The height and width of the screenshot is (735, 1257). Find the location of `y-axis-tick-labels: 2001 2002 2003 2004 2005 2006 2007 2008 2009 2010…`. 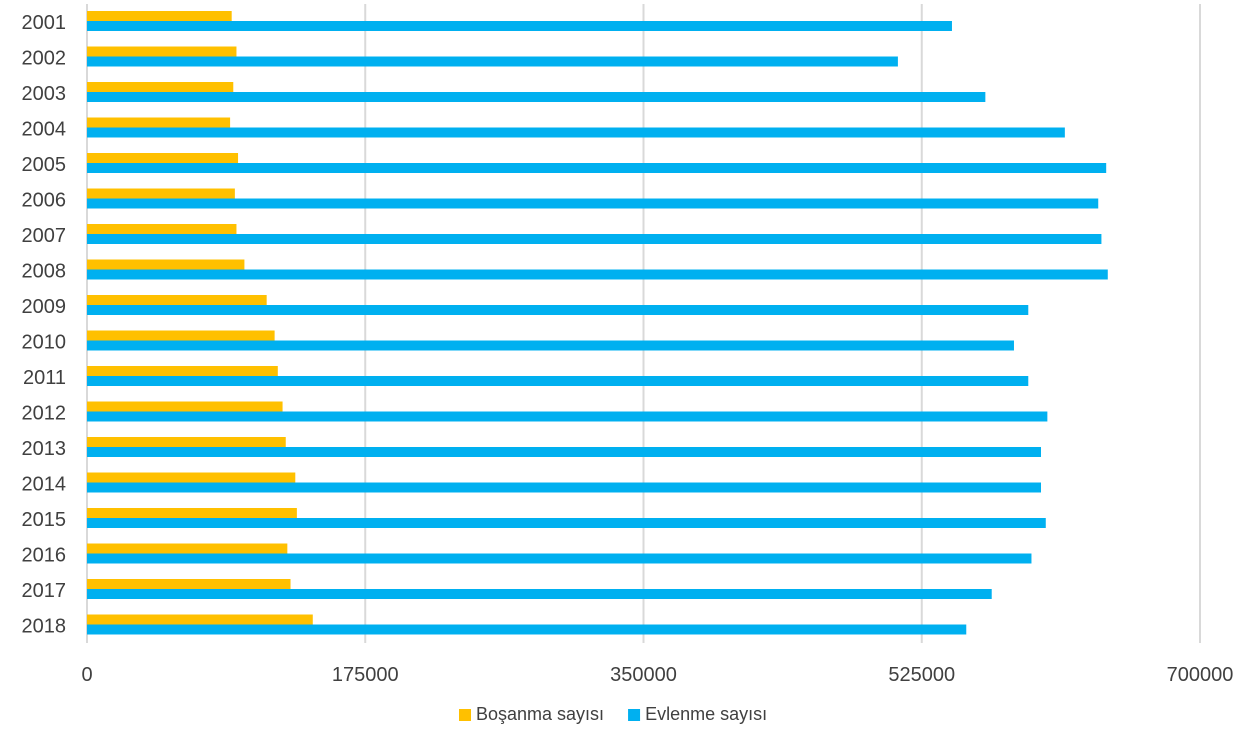

y-axis-tick-labels: 2001 2002 2003 2004 2005 2006 2007 2008 2009 2010… is located at coordinates (44, 325).